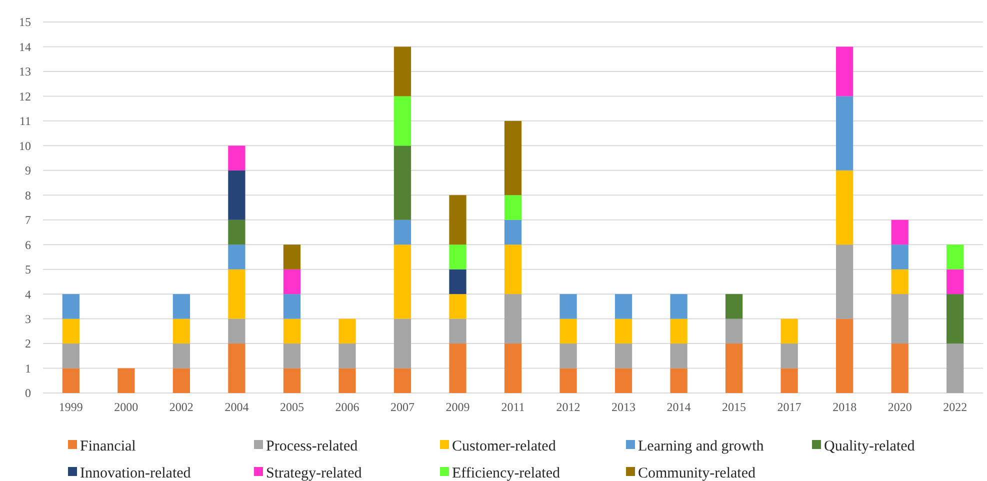 The width and height of the screenshot is (987, 481). I want to click on legend-label: Customer-related, so click(504, 446).